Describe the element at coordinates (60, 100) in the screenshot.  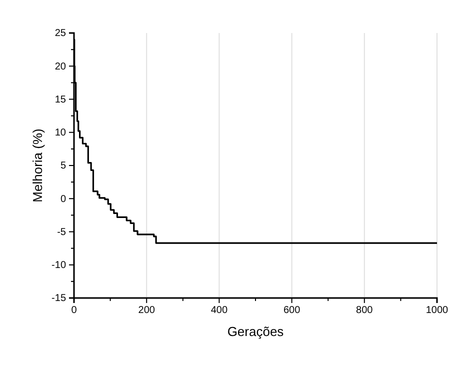
I see `y-tick-label: 15` at that location.